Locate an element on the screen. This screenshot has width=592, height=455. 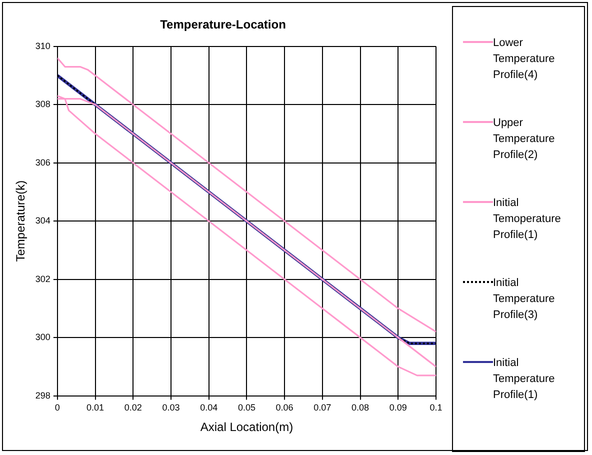
y-tick-label: 300 is located at coordinates (42, 337).